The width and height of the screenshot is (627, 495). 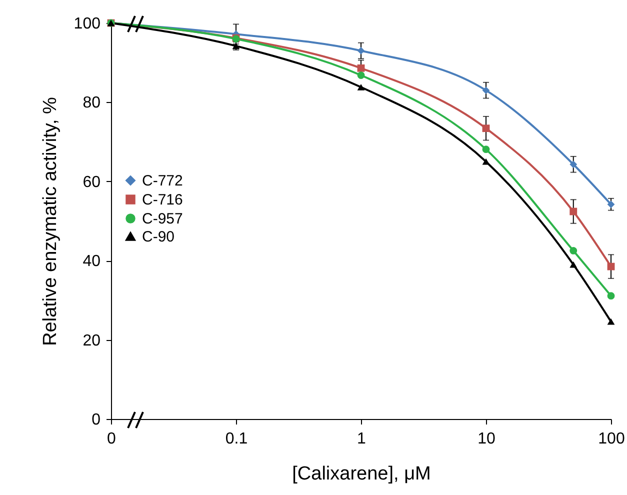 What do you see at coordinates (96, 420) in the screenshot?
I see `y-tick-label: 0` at bounding box center [96, 420].